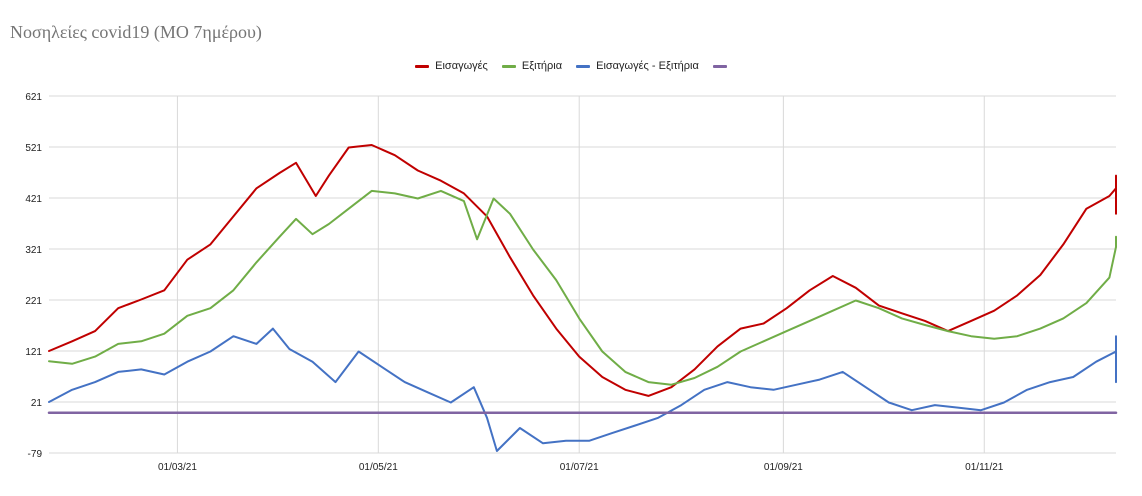 The height and width of the screenshot is (496, 1142). Describe the element at coordinates (37, 403) in the screenshot. I see `y-tick-label: 21` at that location.